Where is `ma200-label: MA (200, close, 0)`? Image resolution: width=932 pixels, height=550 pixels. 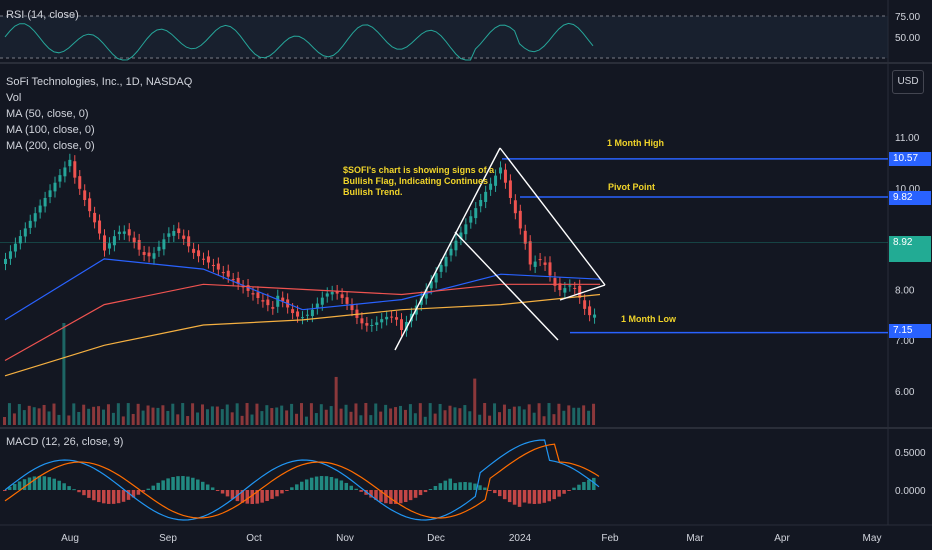 ma200-label: MA (200, close, 0) is located at coordinates (50, 146).